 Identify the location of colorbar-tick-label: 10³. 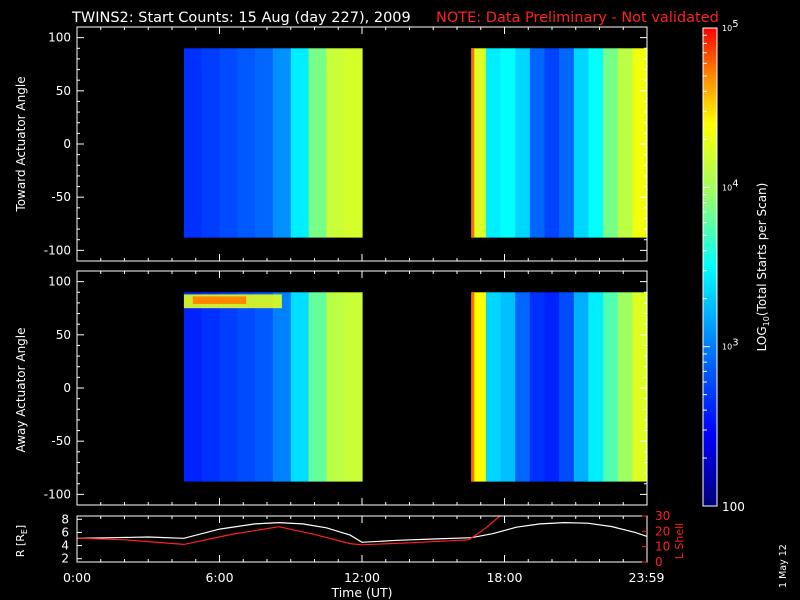
(730, 345).